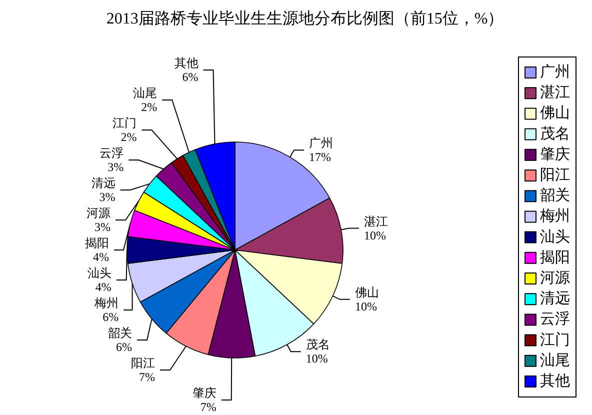 The height and width of the screenshot is (415, 592). Describe the element at coordinates (204, 393) in the screenshot. I see `slice-label: 肇庆` at that location.